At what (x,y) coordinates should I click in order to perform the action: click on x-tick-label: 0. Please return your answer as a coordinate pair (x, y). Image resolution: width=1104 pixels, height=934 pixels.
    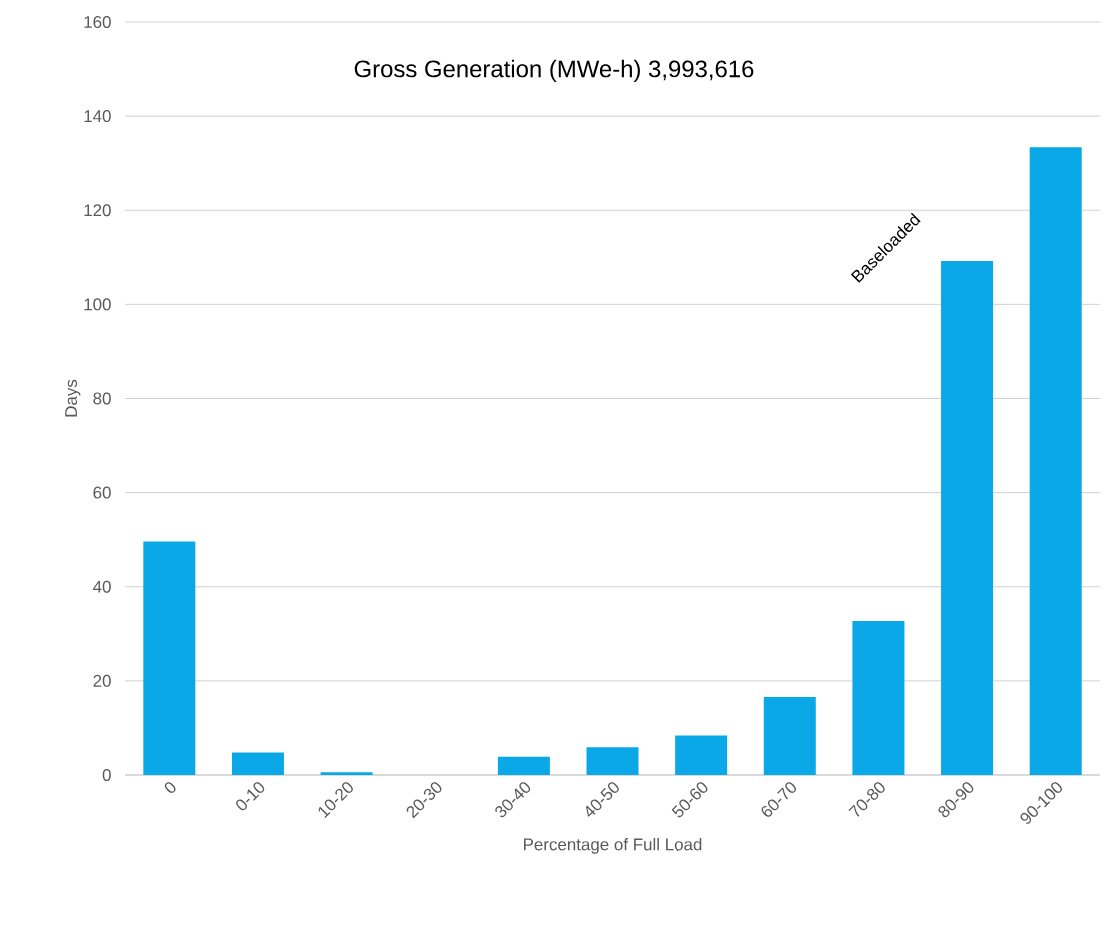
    Looking at the image, I should click on (170, 787).